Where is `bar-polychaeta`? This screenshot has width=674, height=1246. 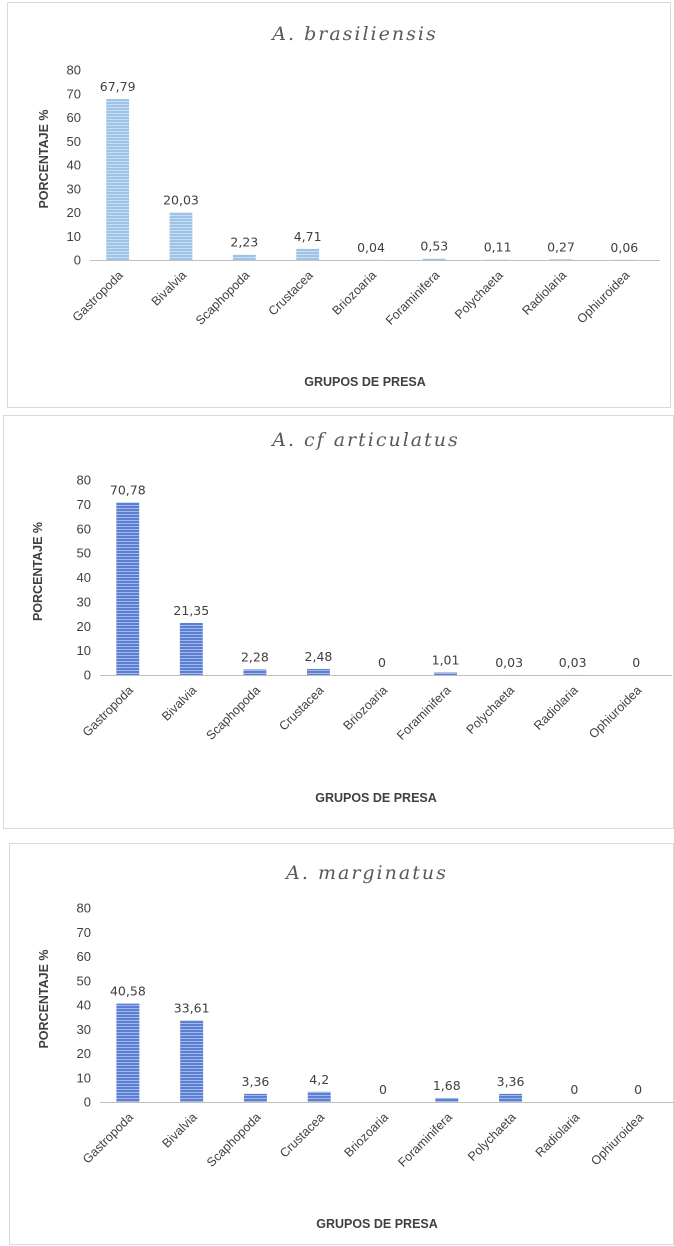
bar-polychaeta is located at coordinates (510, 1098).